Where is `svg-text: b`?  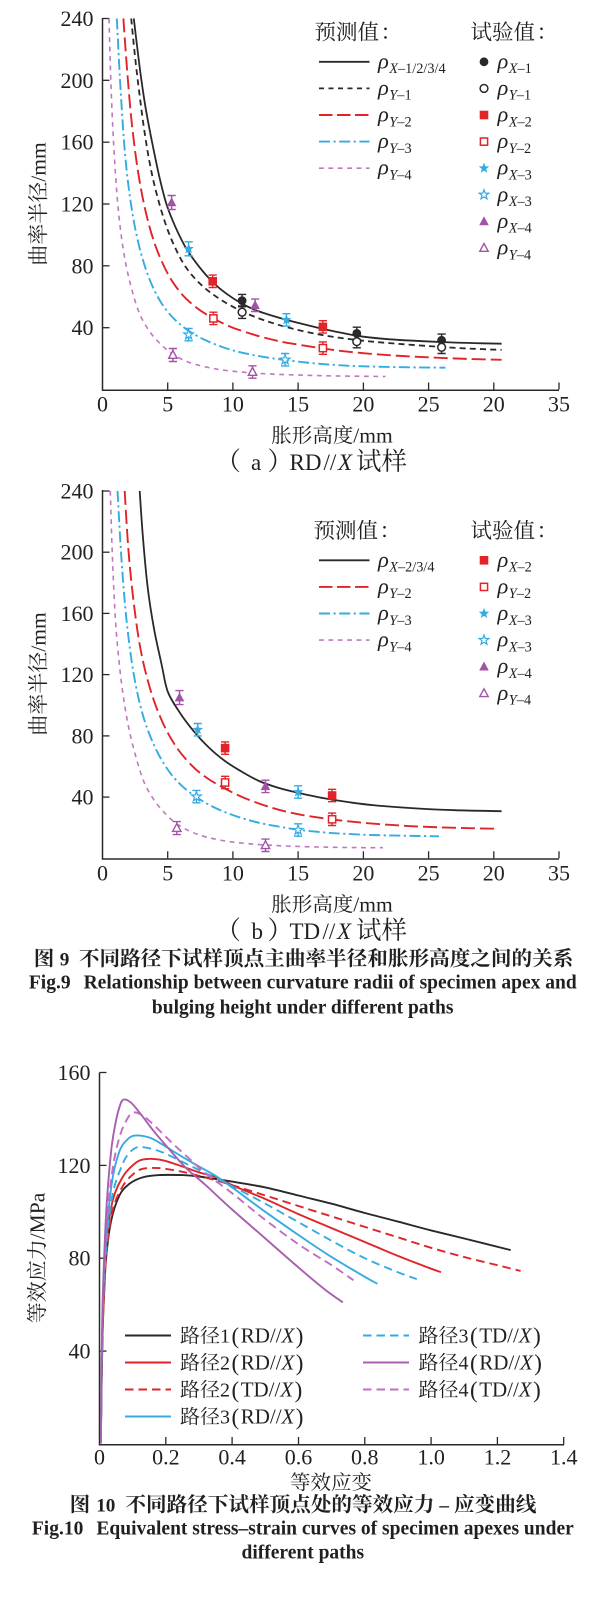 svg-text: b is located at coordinates (258, 931).